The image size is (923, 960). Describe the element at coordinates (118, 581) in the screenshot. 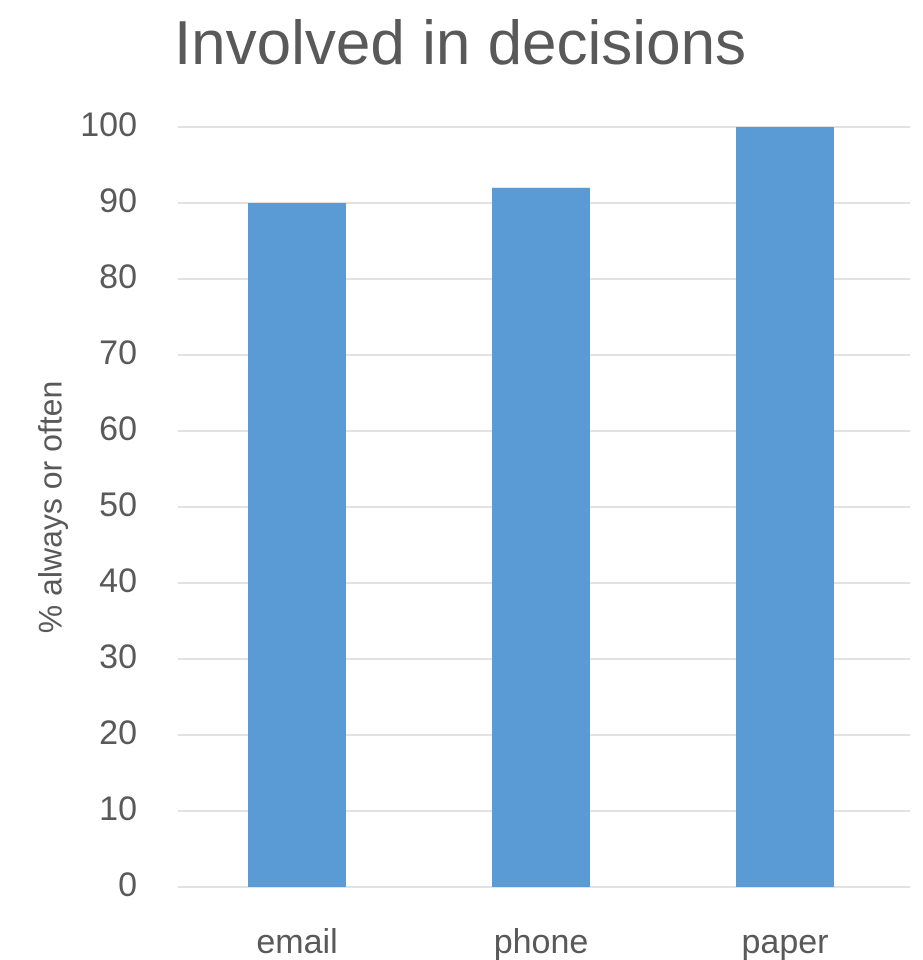

I see `y-tick-label: 40` at that location.